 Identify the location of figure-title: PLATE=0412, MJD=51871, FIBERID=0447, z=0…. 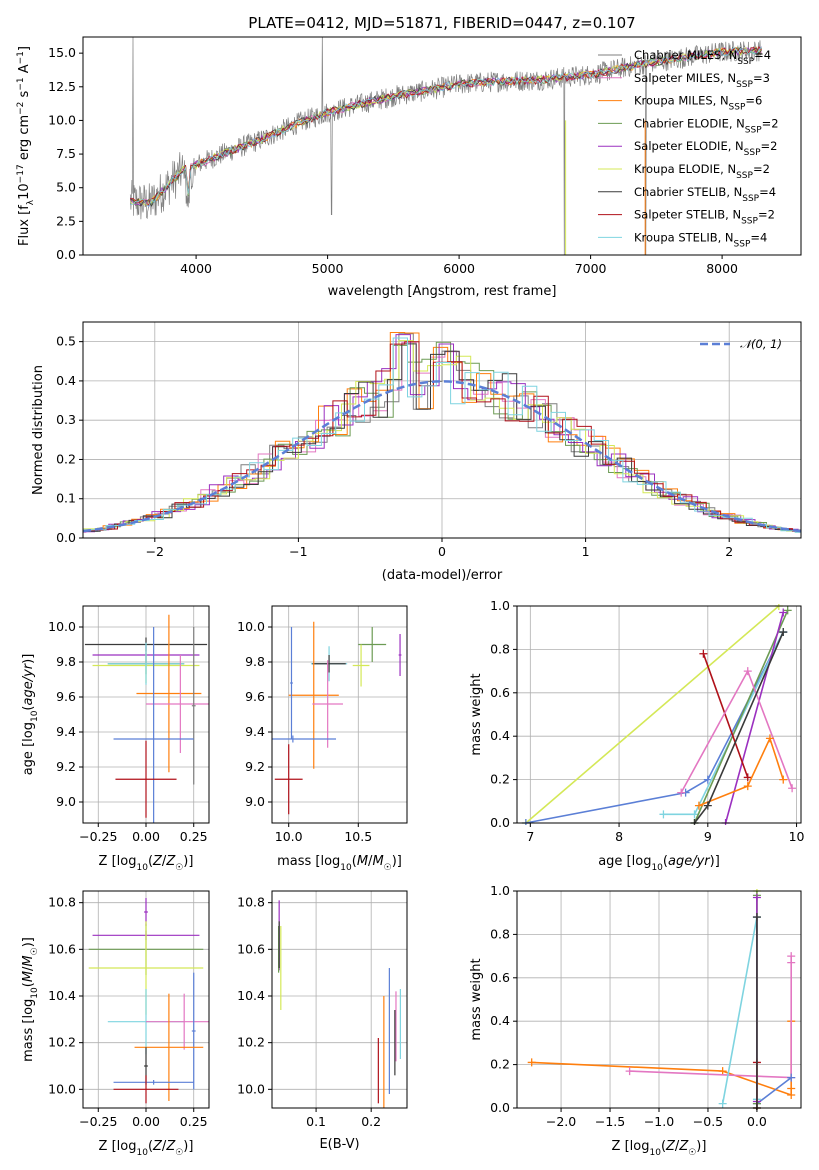
(441, 23).